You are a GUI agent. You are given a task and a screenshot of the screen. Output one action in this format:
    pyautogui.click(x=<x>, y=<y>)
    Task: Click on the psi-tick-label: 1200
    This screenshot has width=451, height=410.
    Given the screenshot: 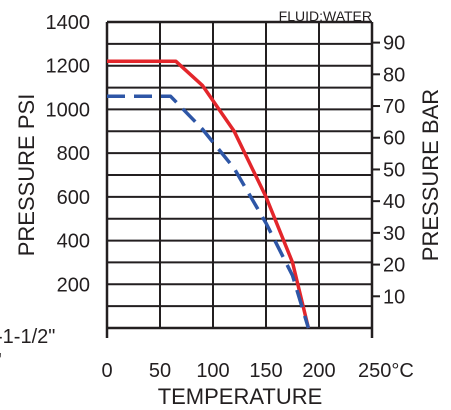 What is the action you would take?
    pyautogui.click(x=68, y=67)
    